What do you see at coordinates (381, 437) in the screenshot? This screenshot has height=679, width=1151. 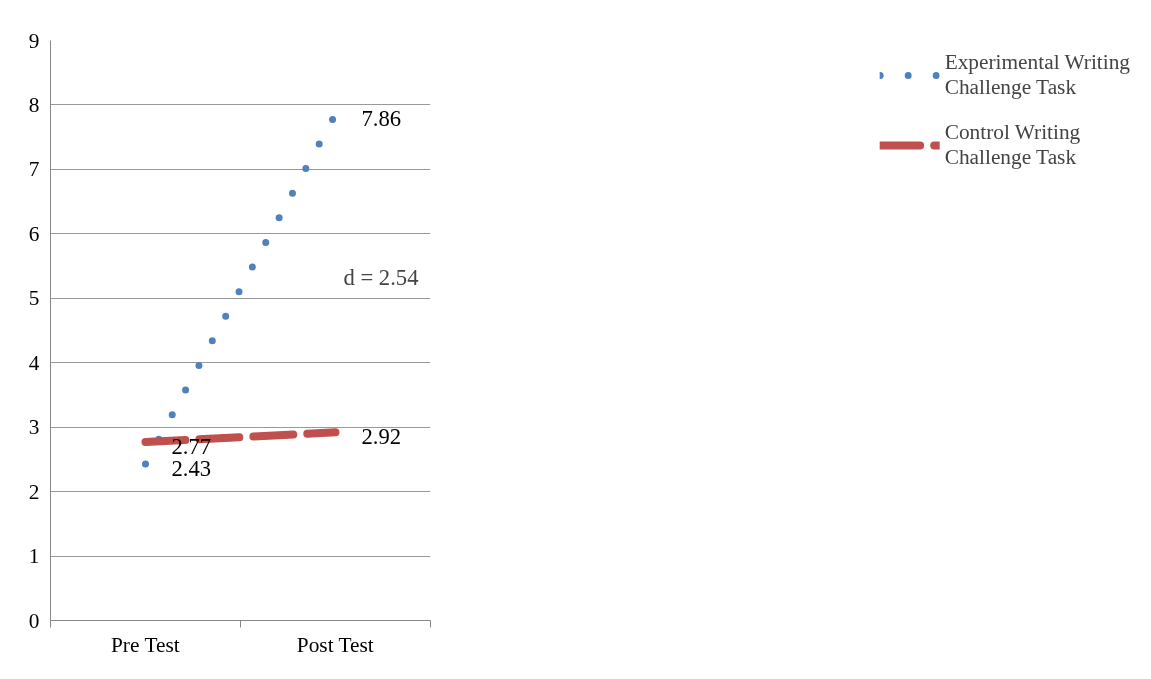 I see `data-label: 2.92` at bounding box center [381, 437].